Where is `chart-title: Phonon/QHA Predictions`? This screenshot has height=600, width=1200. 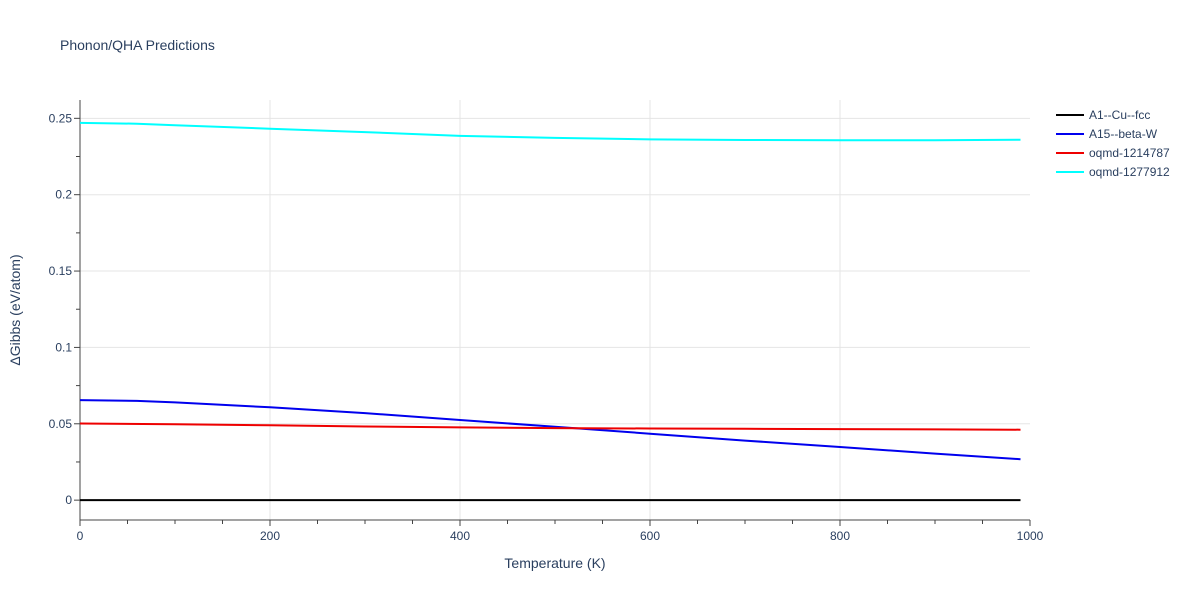
chart-title: Phonon/QHA Predictions is located at coordinates (137, 45).